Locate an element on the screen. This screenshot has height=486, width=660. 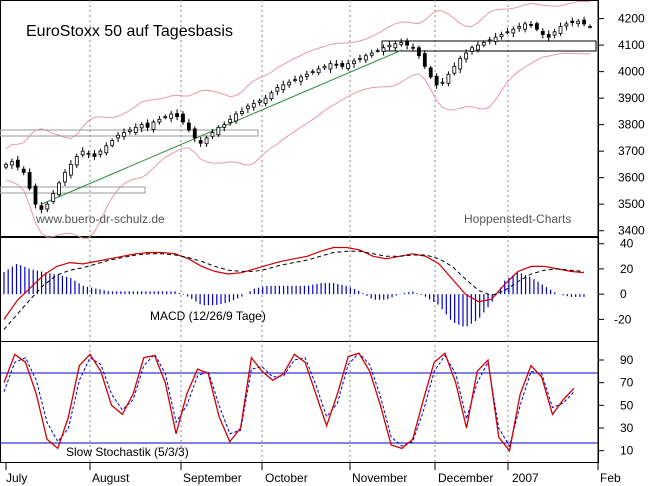
macd-tick-label-1: 0 is located at coordinates (623, 294).